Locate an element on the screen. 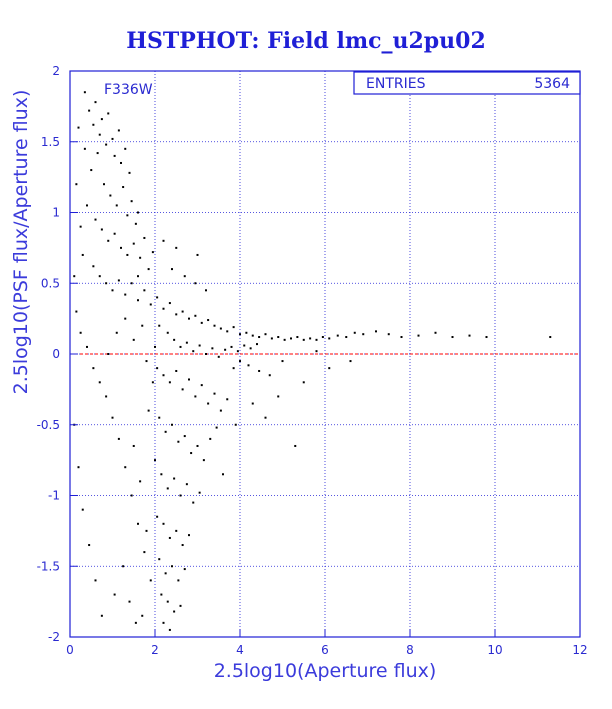 This screenshot has height=709, width=612. y-tick-label: -2 is located at coordinates (54, 637).